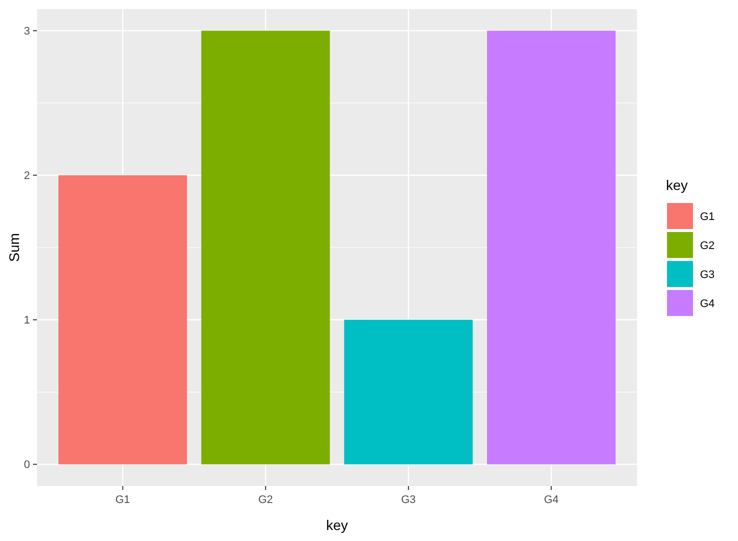 The image size is (738, 541). What do you see at coordinates (27, 320) in the screenshot?
I see `y-tick-label: 1` at bounding box center [27, 320].